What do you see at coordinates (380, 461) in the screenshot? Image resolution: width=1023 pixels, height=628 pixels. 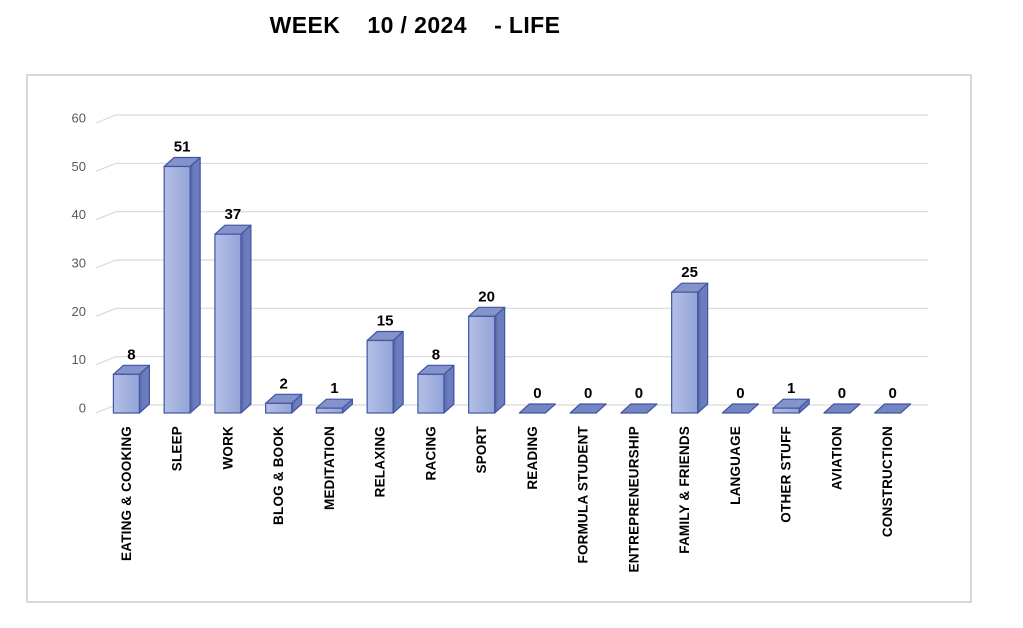 I see `category-label: RELAXING` at bounding box center [380, 461].